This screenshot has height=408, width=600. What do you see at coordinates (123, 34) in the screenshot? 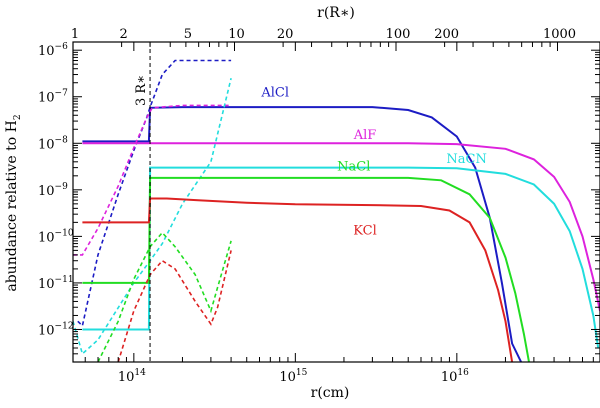
I see `top-tick-label: 2` at bounding box center [123, 34].